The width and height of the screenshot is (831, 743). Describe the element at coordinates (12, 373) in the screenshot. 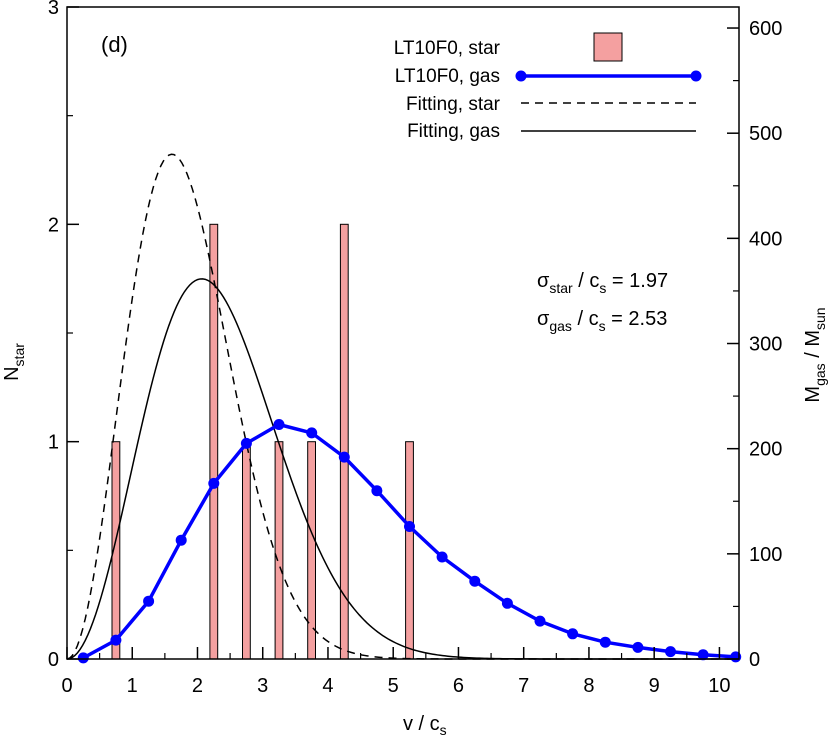

I see `y-axis-left-title-main: N` at that location.